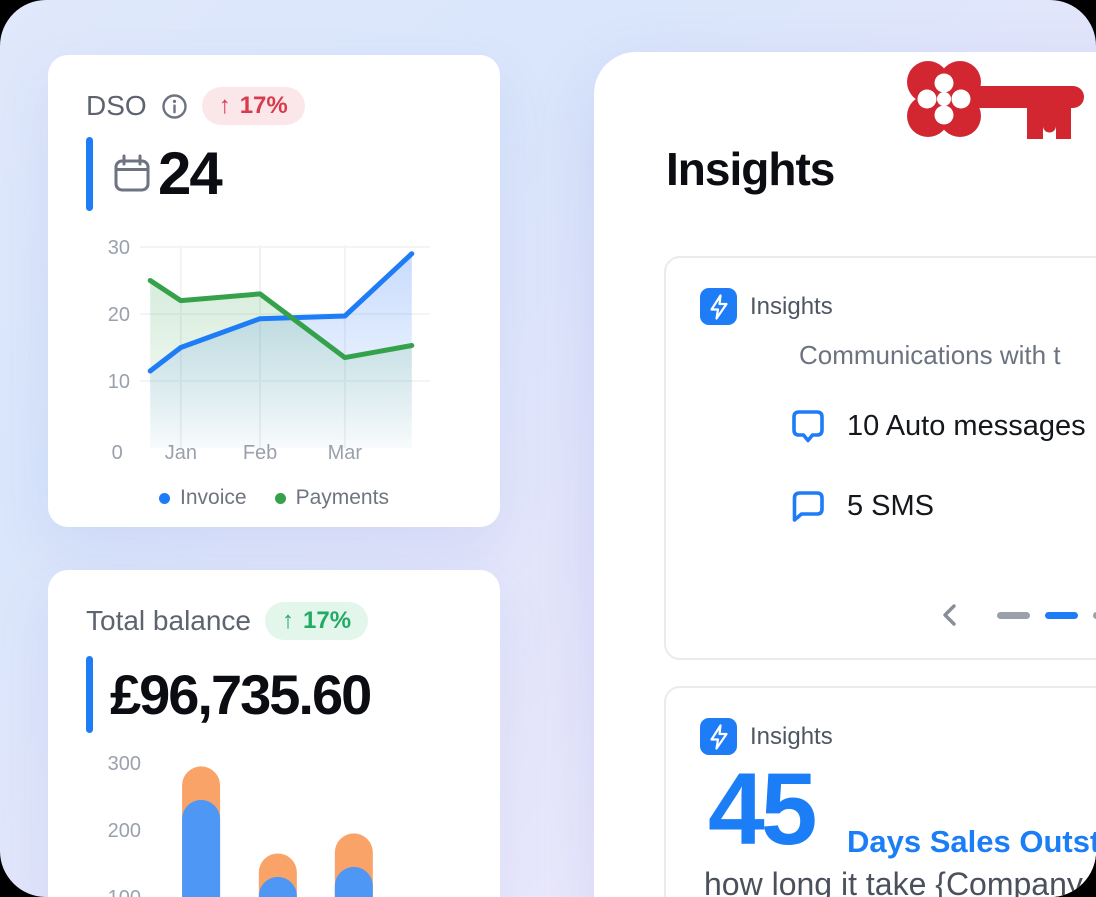  Describe the element at coordinates (240, 825) in the screenshot. I see `balance-bar-chart: 300 200 100` at that location.